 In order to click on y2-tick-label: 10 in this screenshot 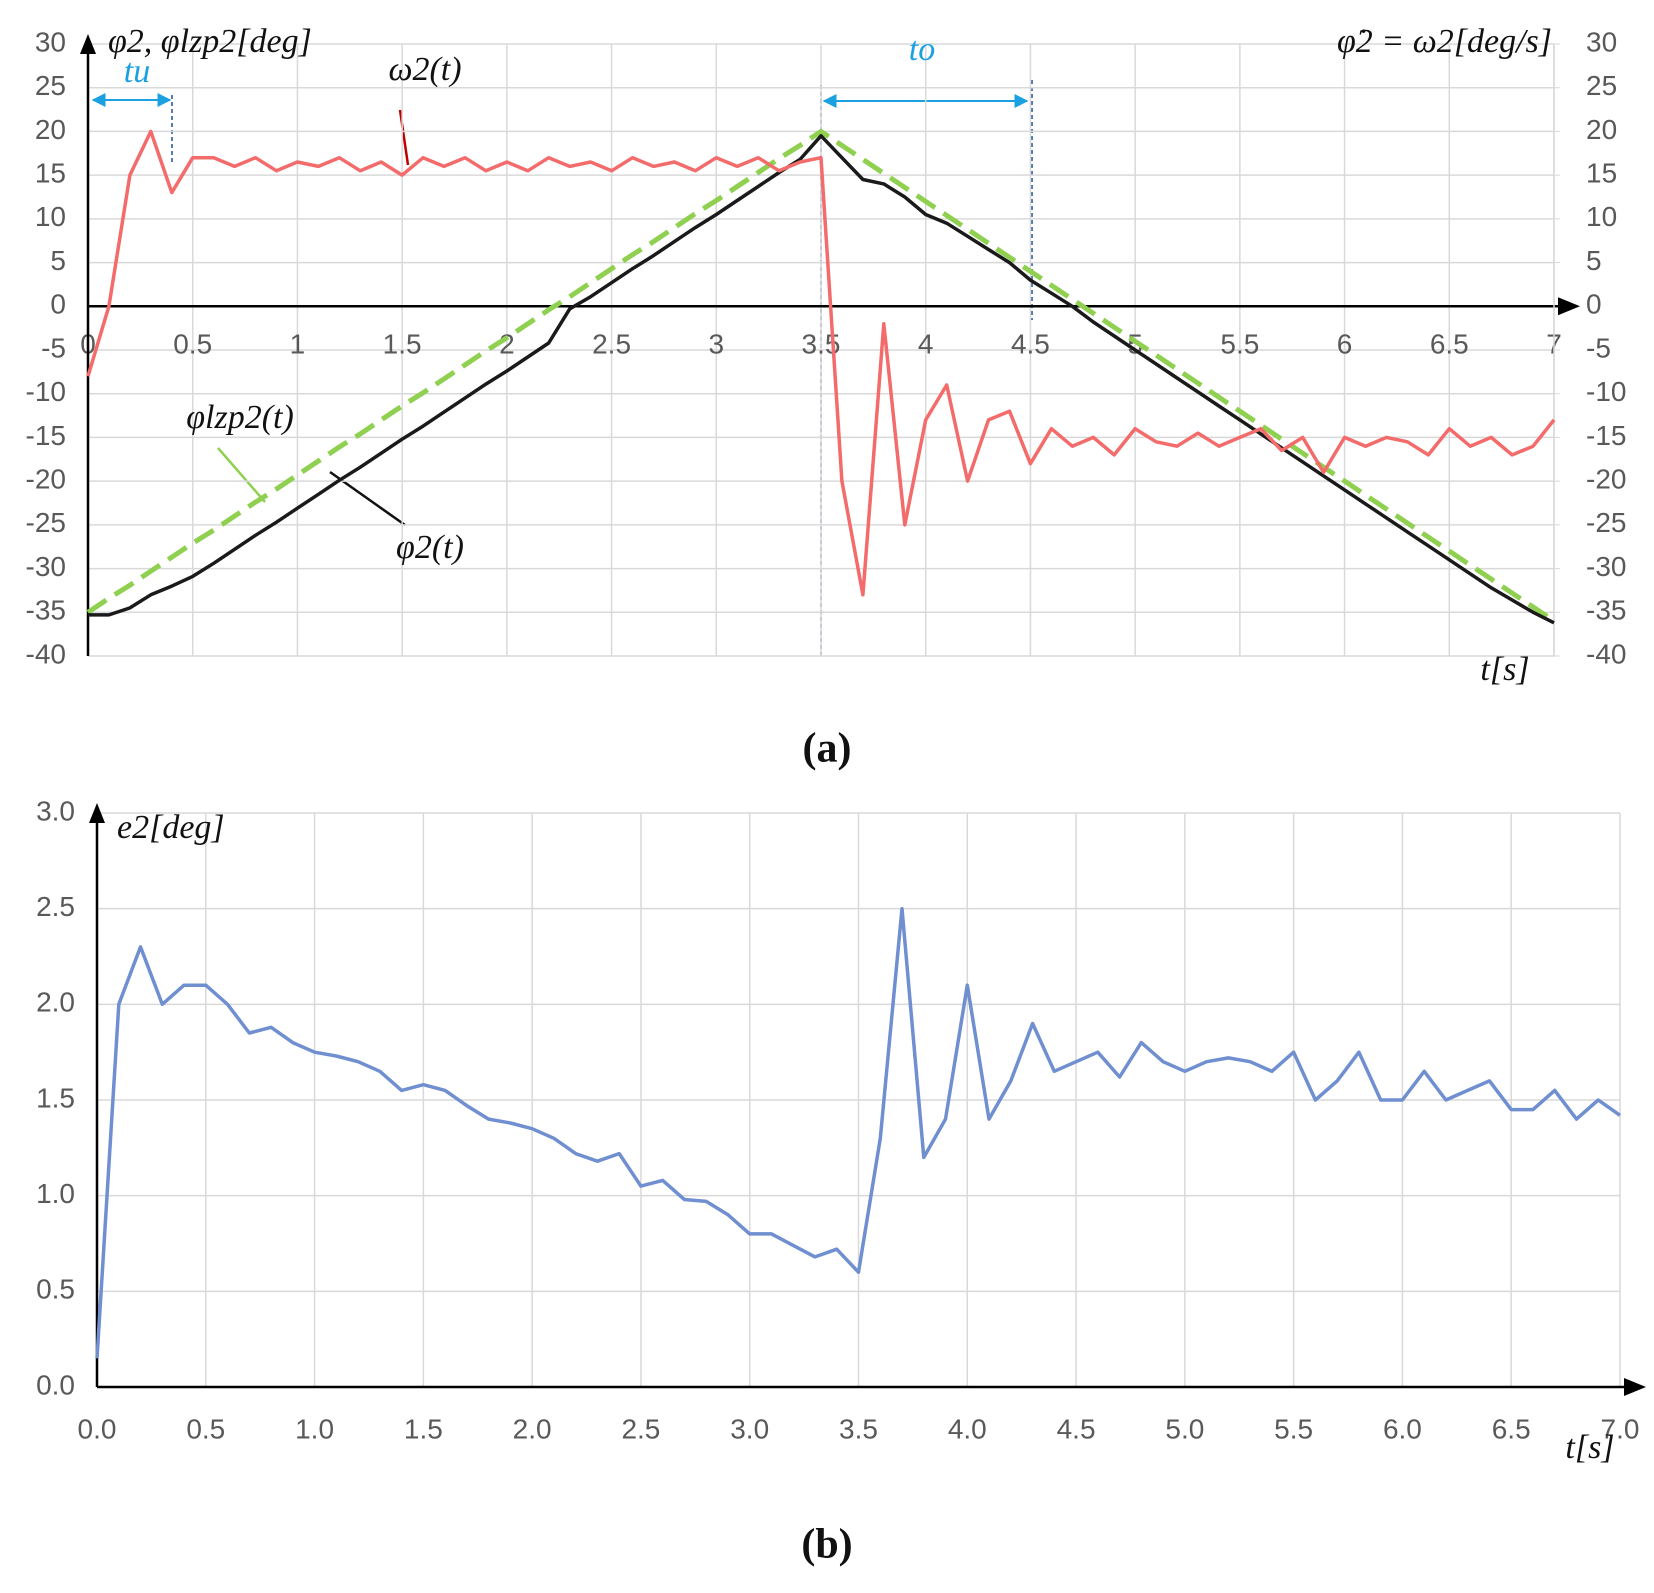, I will do `click(1601, 216)`.